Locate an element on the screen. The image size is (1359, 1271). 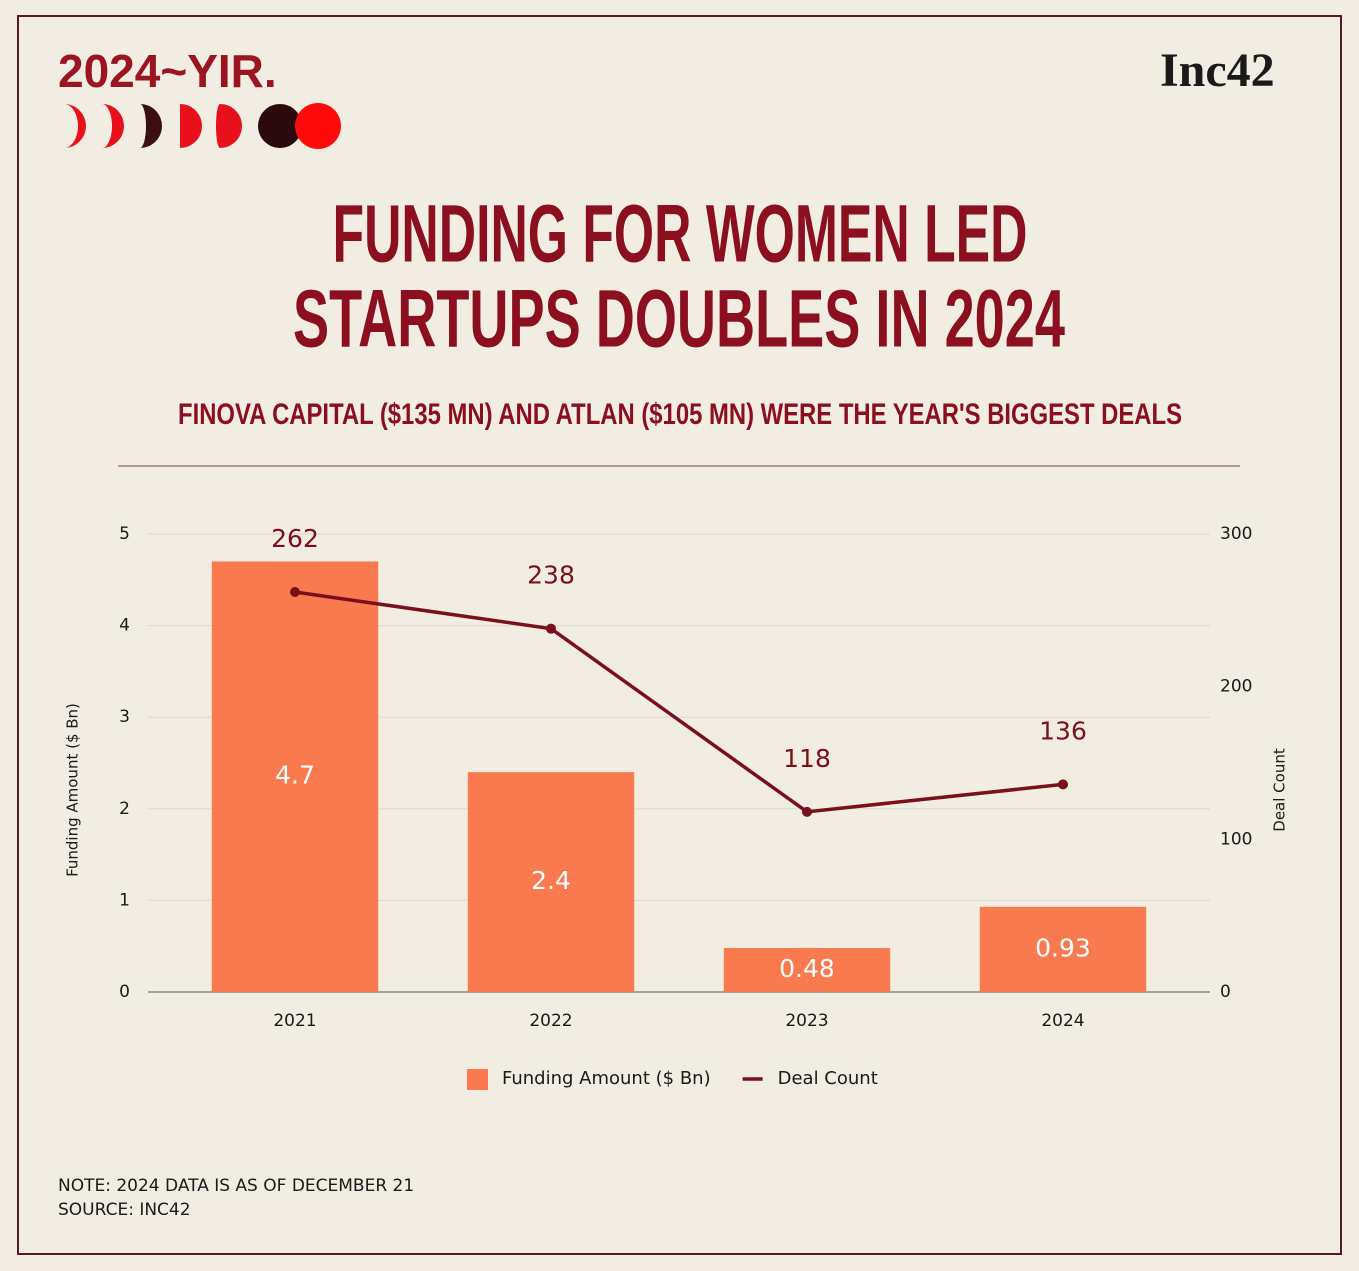
x-tick-label: 2022 is located at coordinates (550, 1021).